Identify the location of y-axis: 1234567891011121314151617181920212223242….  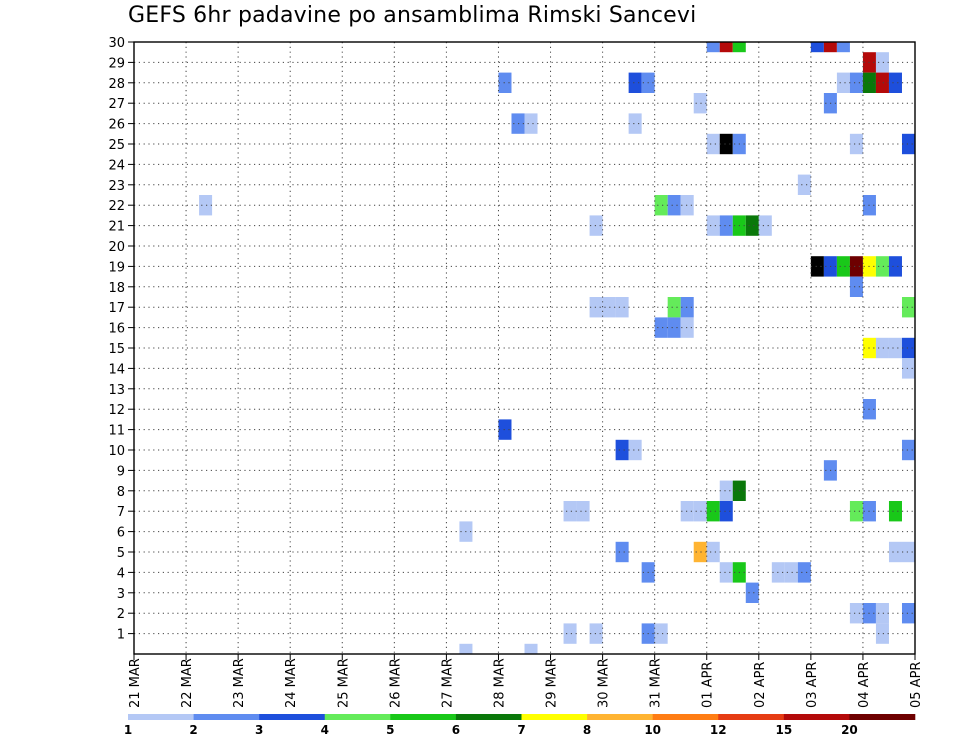
(121, 339).